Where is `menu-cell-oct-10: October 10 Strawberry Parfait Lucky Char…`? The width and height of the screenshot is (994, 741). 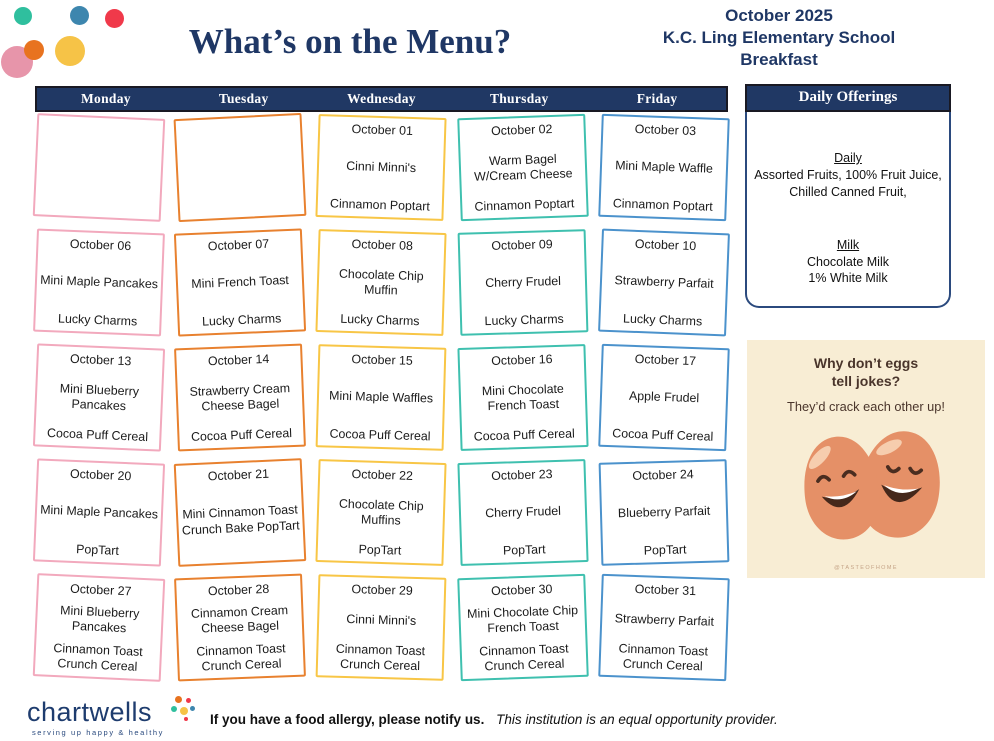 menu-cell-oct-10: October 10 Strawberry Parfait Lucky Char… is located at coordinates (663, 282).